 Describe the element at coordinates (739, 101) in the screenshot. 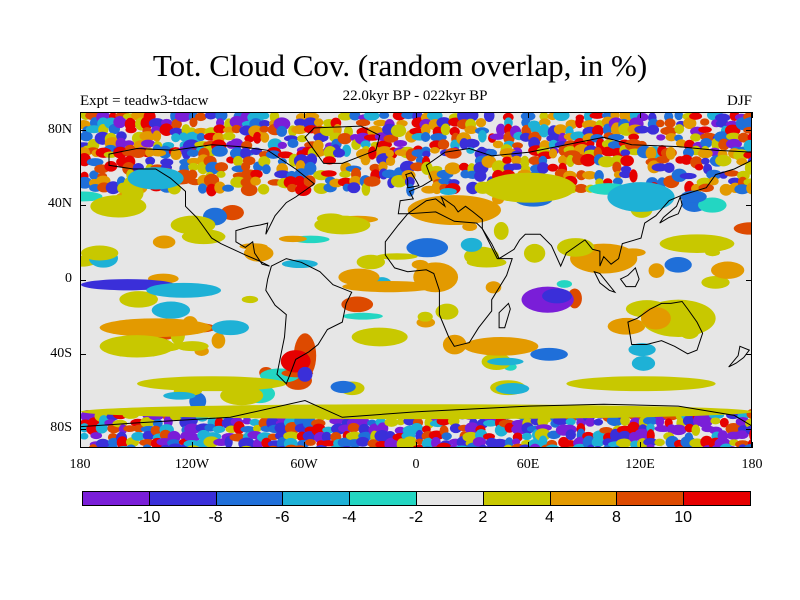

I see `season-label: DJF` at that location.